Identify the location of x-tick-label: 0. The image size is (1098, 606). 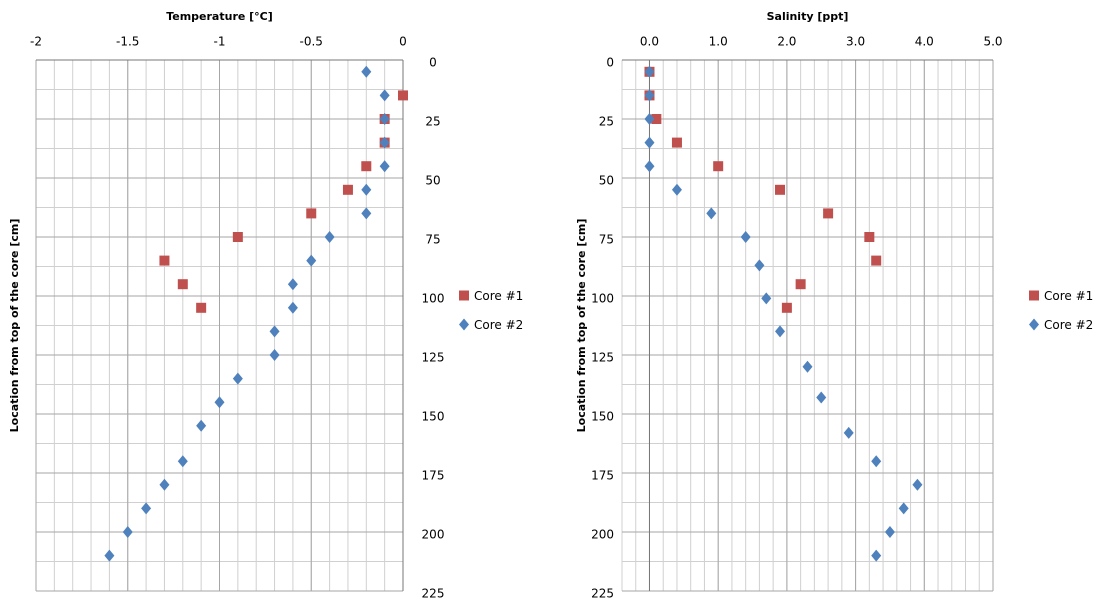
(403, 42).